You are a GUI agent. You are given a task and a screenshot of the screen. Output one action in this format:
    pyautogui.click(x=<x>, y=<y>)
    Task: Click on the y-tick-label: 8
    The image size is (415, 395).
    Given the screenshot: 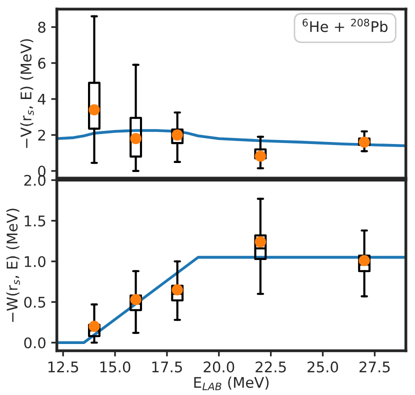 What is the action you would take?
    pyautogui.click(x=42, y=27)
    